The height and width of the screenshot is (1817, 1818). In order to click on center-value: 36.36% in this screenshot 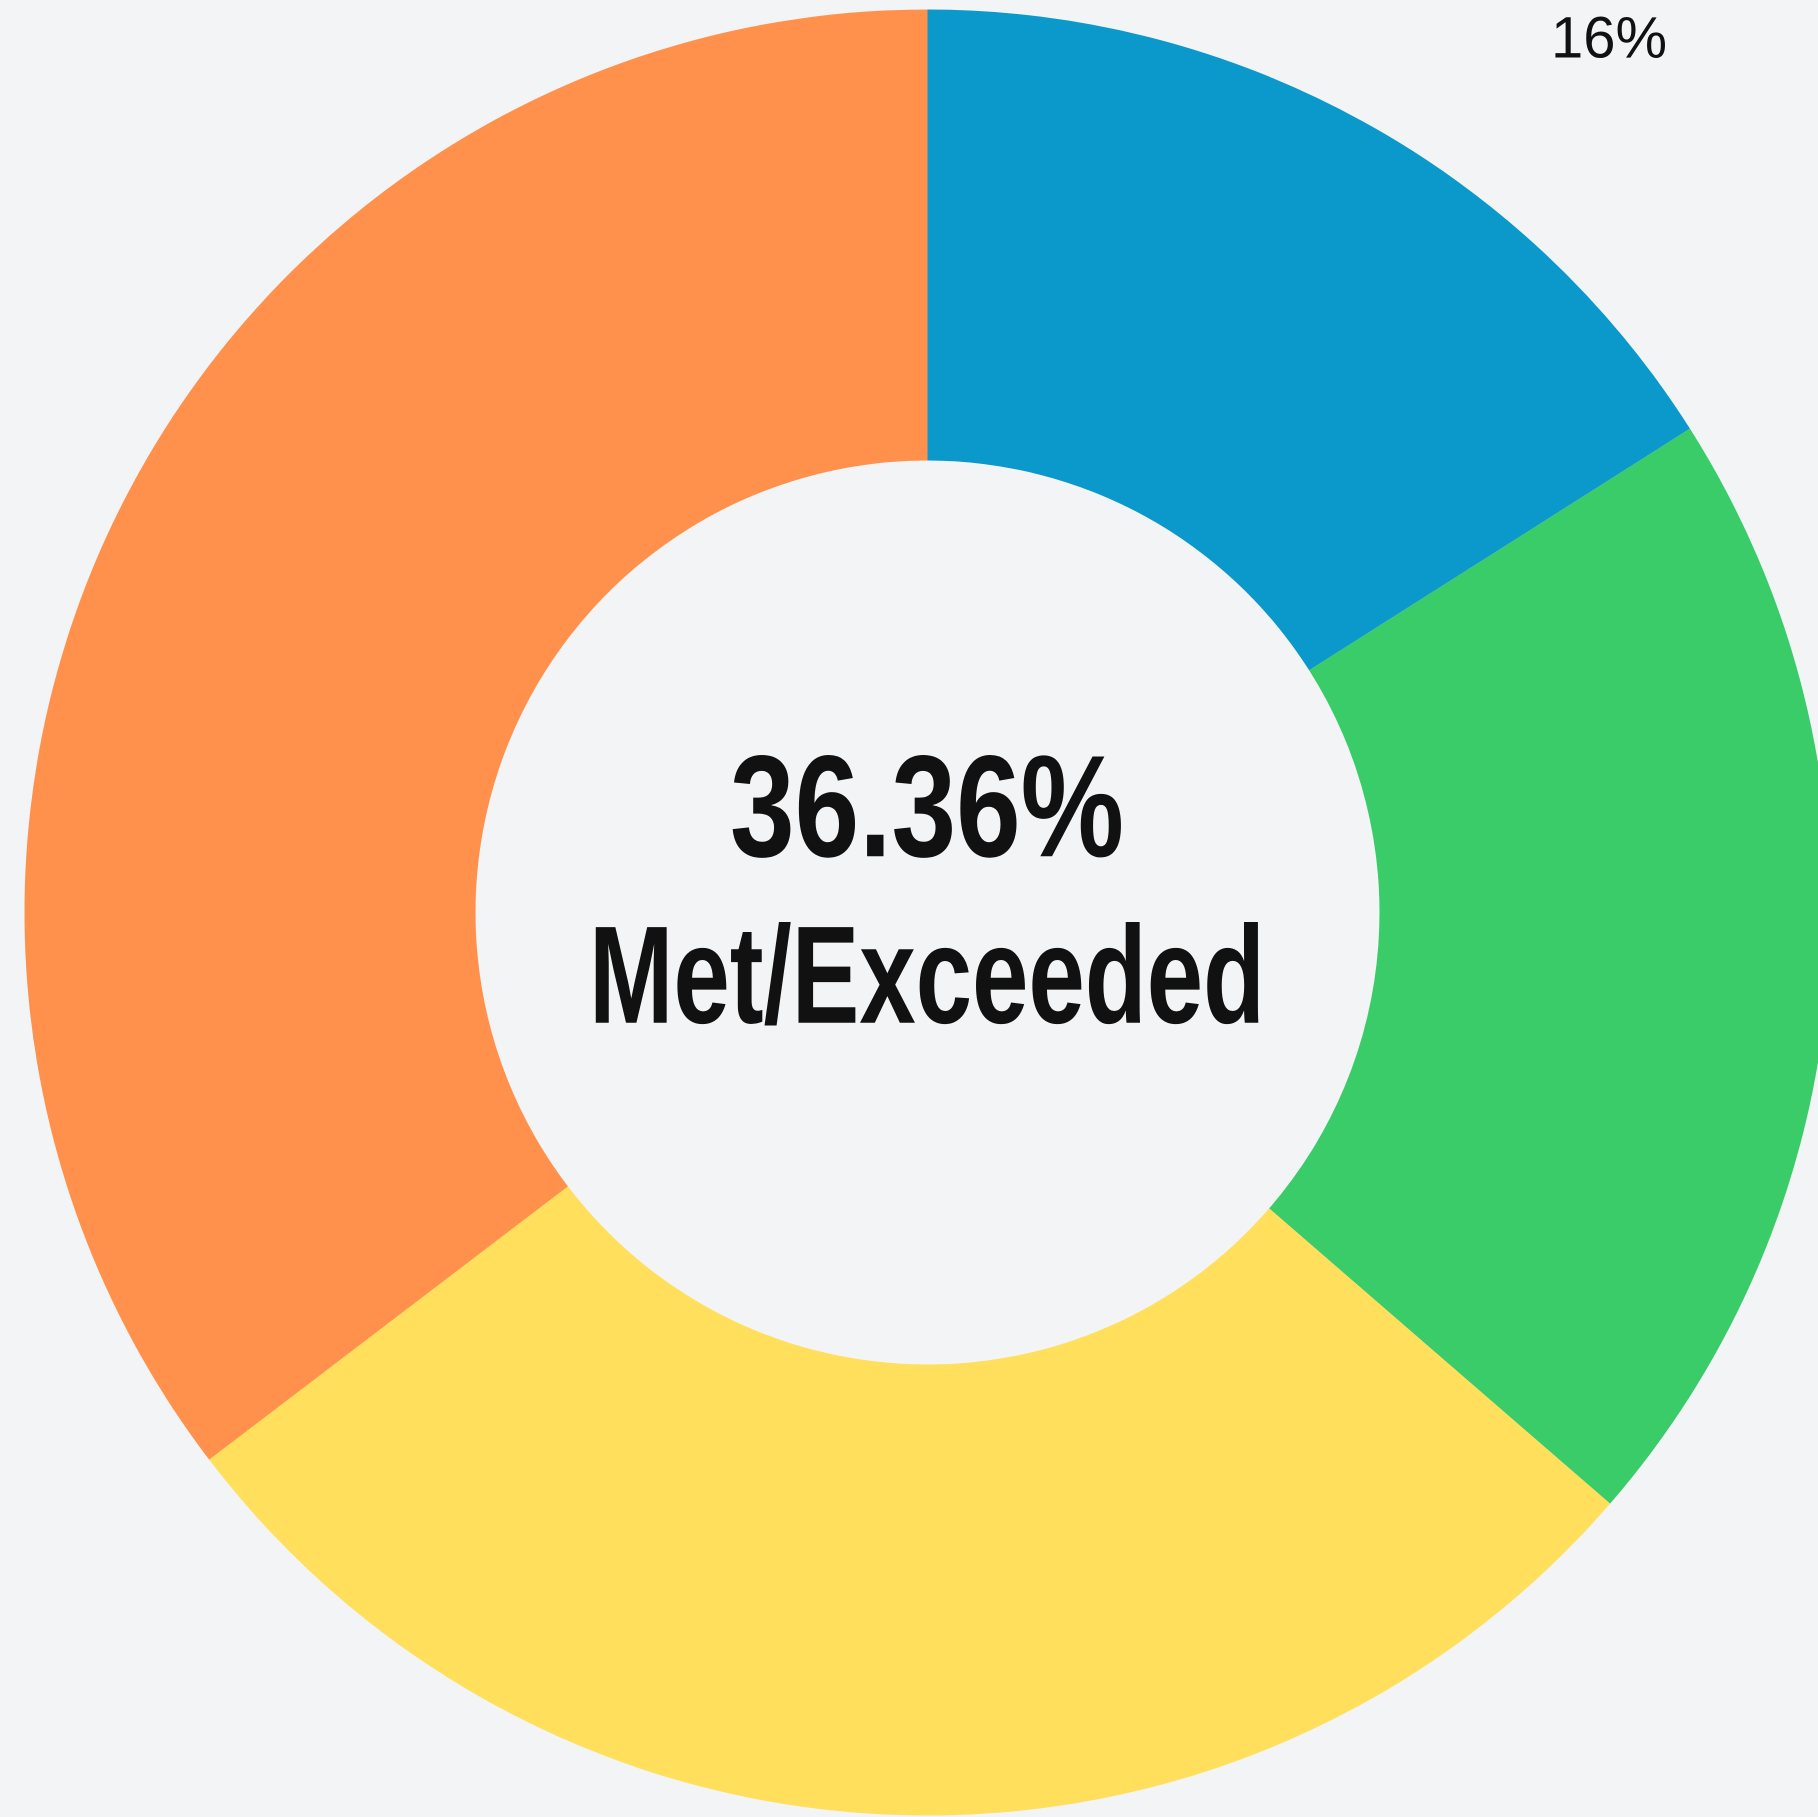, I will do `click(927, 806)`.